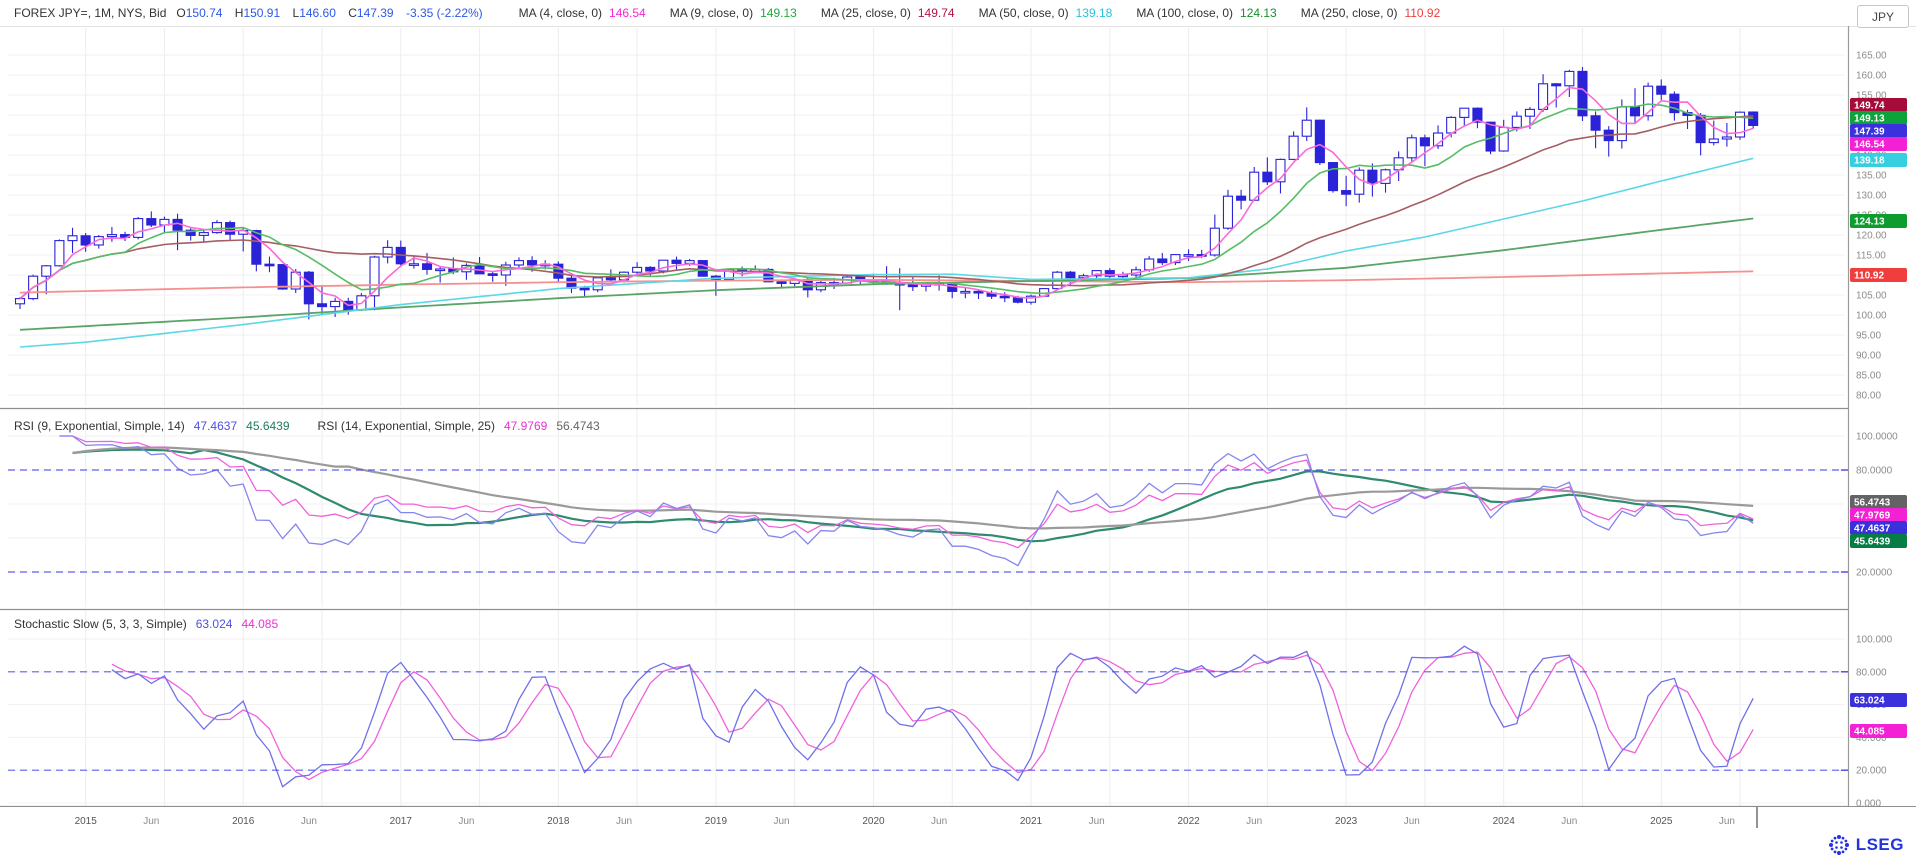  Describe the element at coordinates (1349, 13) in the screenshot. I see `ma-legend-label: MA (250, close, 0)` at that location.